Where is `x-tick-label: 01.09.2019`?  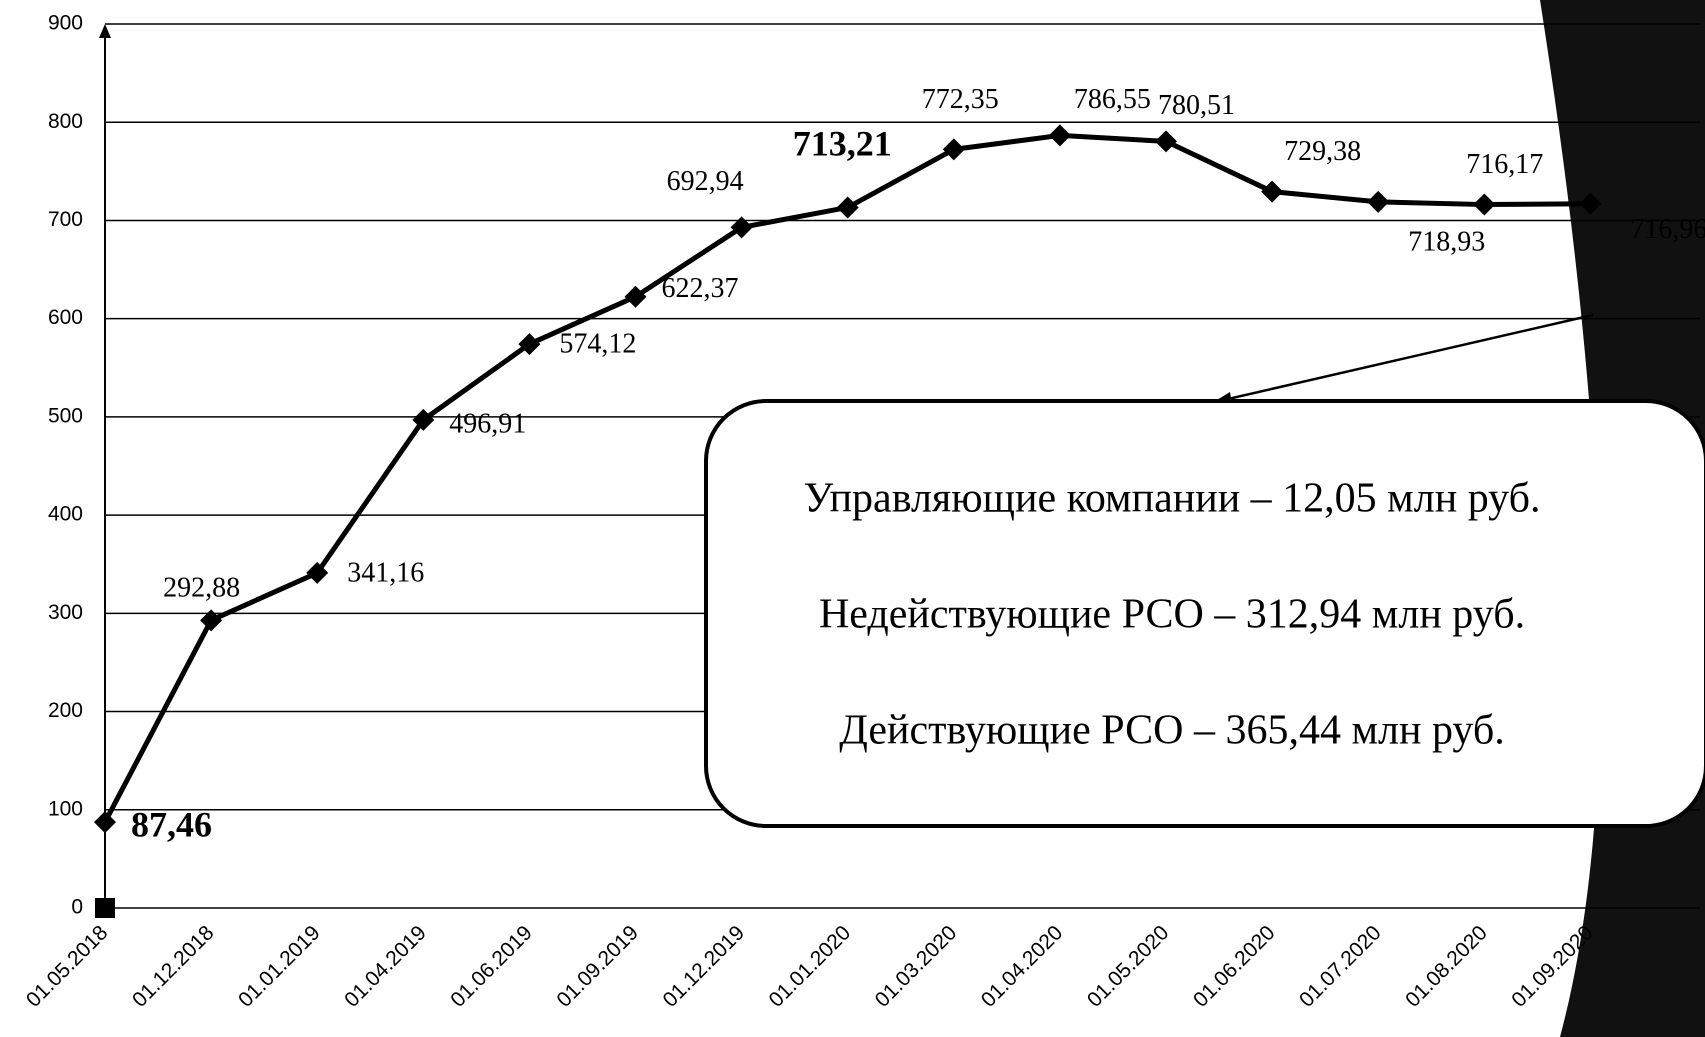
x-tick-label: 01.09.2019 is located at coordinates (597, 966).